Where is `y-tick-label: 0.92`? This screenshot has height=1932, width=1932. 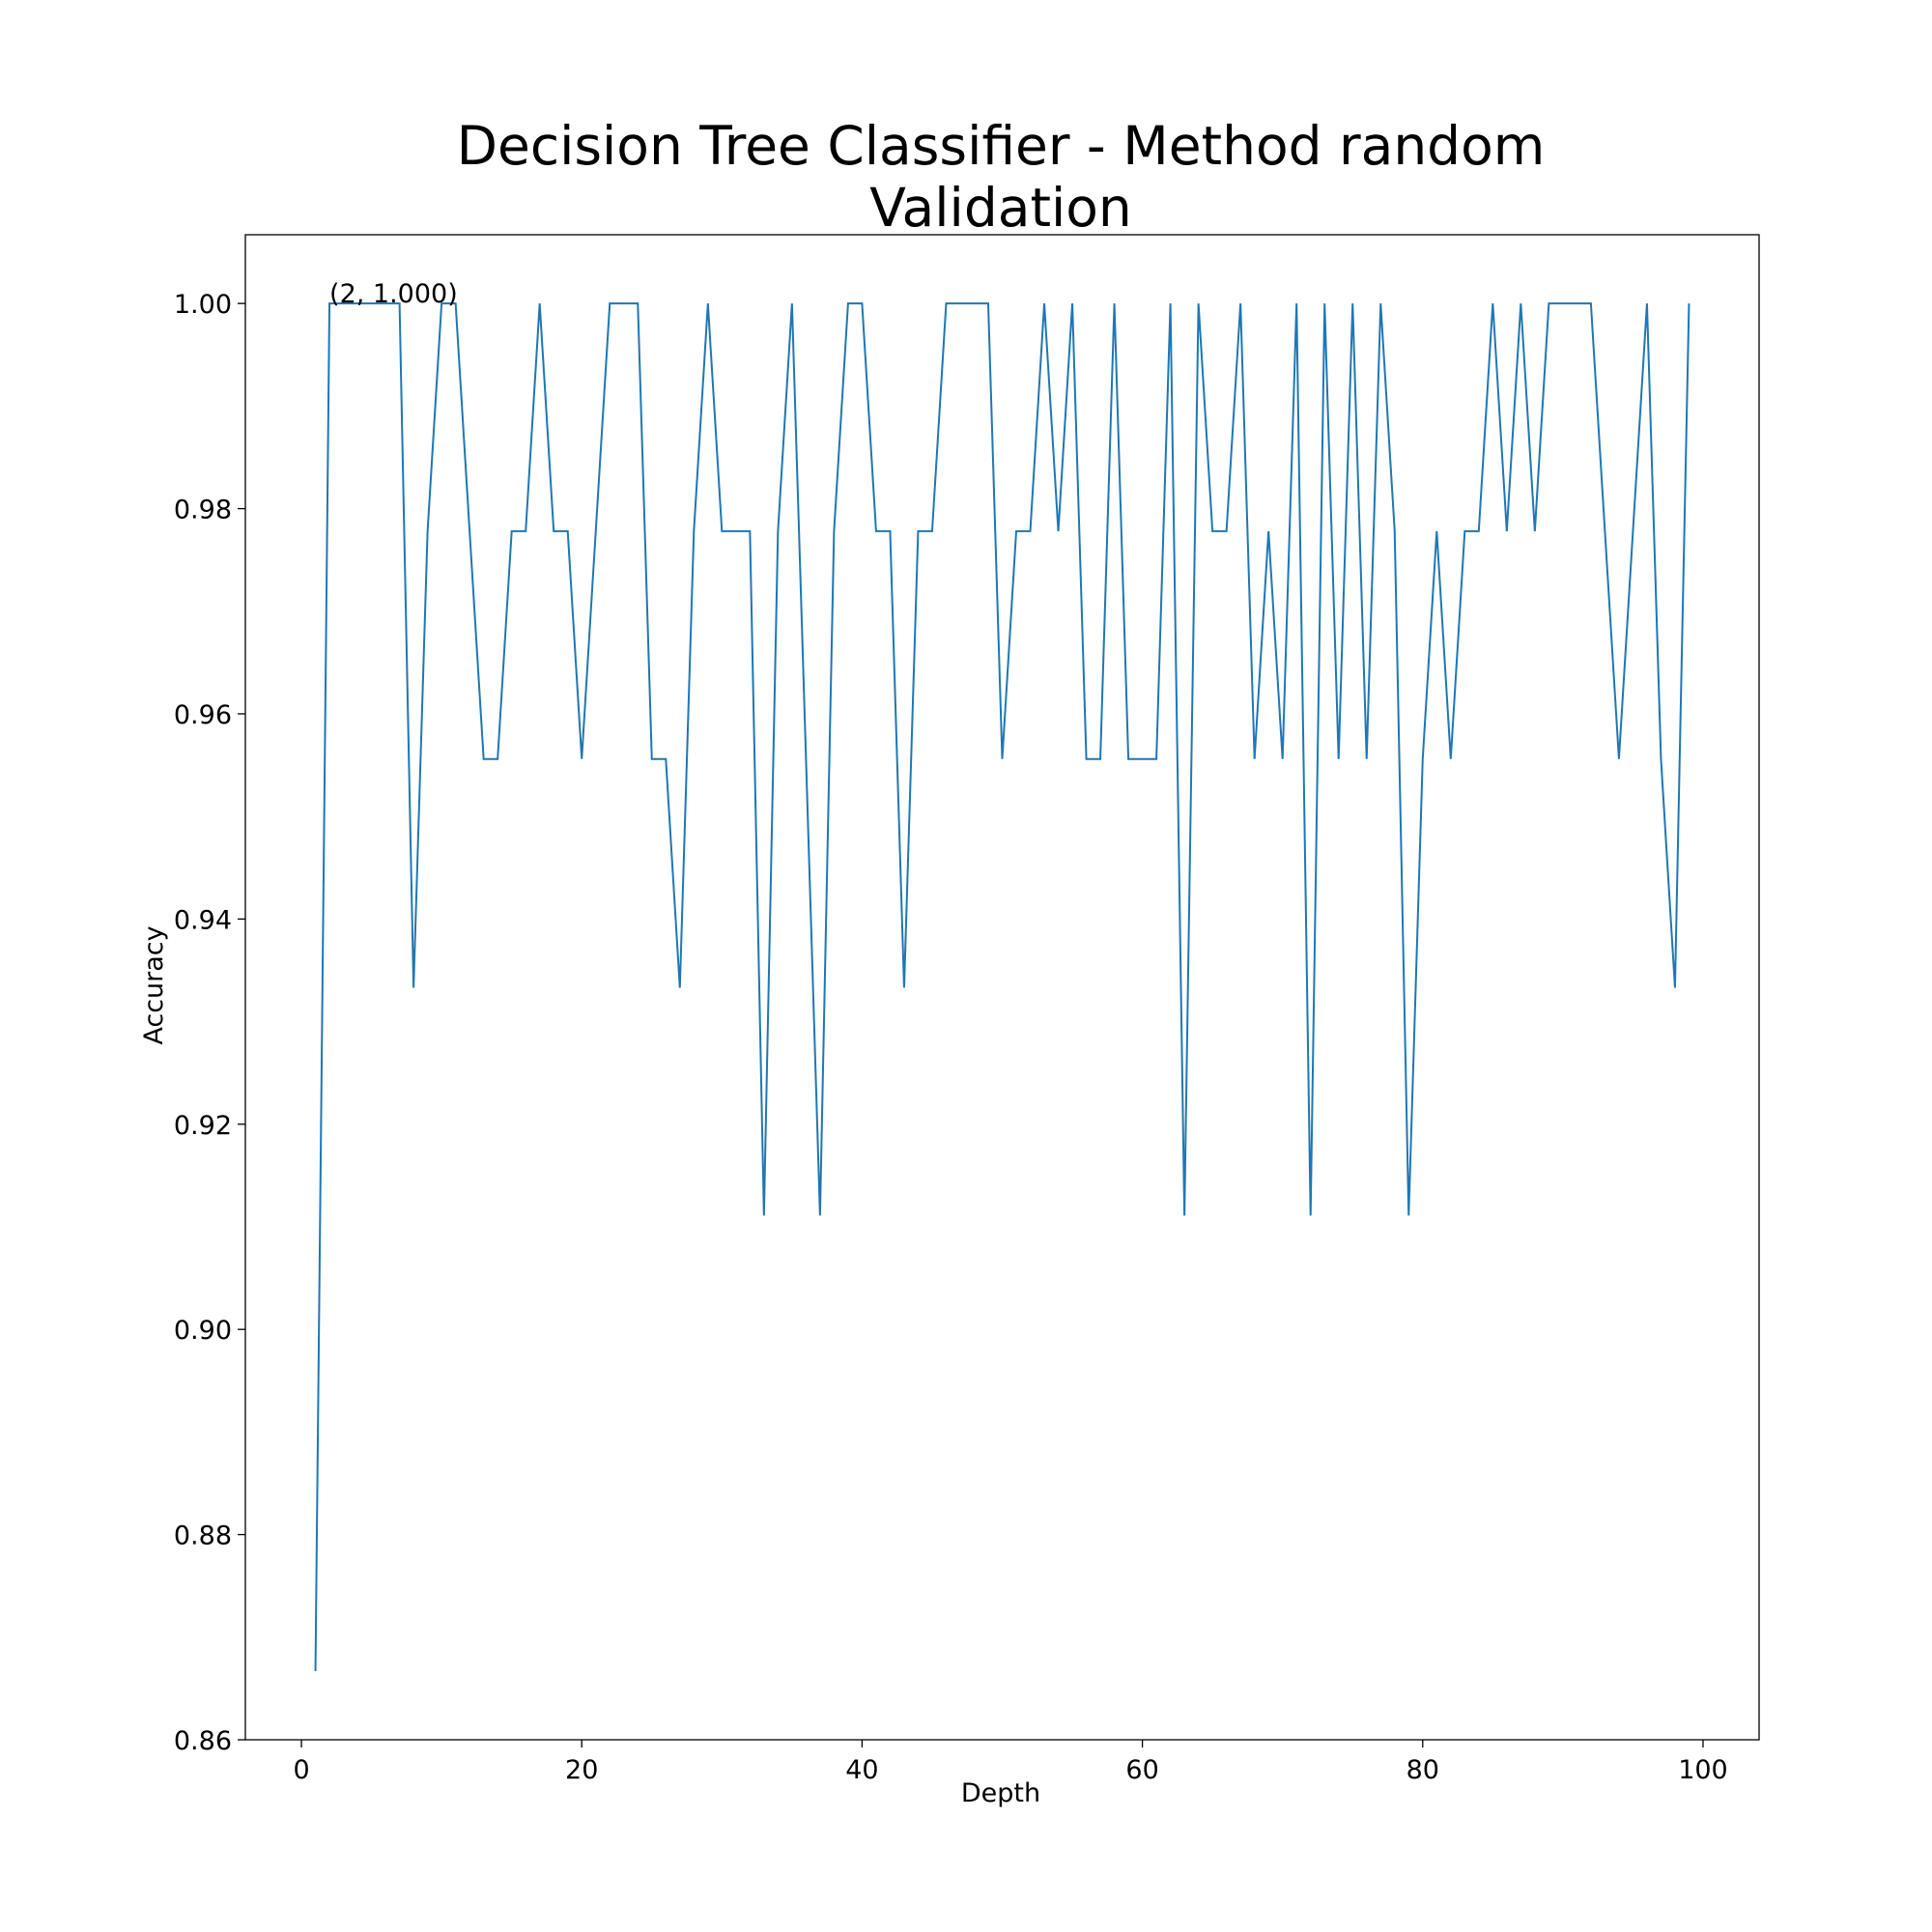
y-tick-label: 0.92 is located at coordinates (203, 1126).